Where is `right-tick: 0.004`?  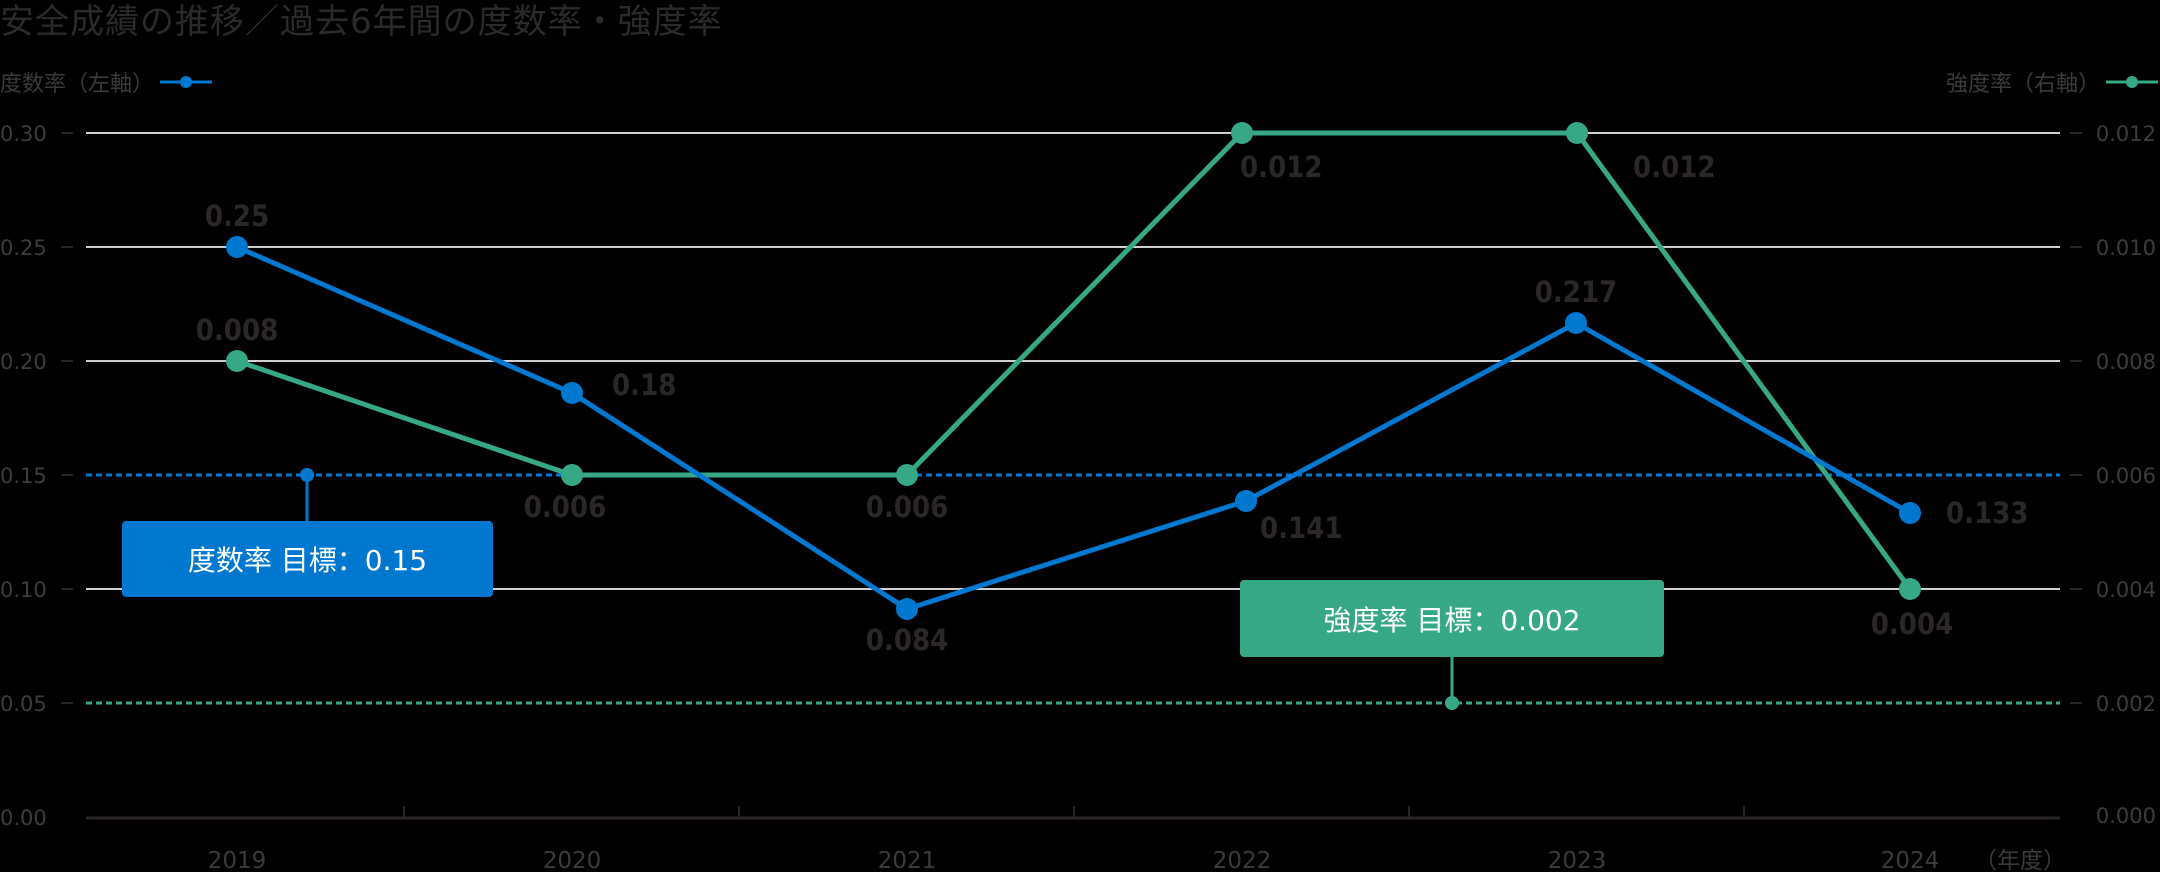
right-tick: 0.004 is located at coordinates (2126, 590).